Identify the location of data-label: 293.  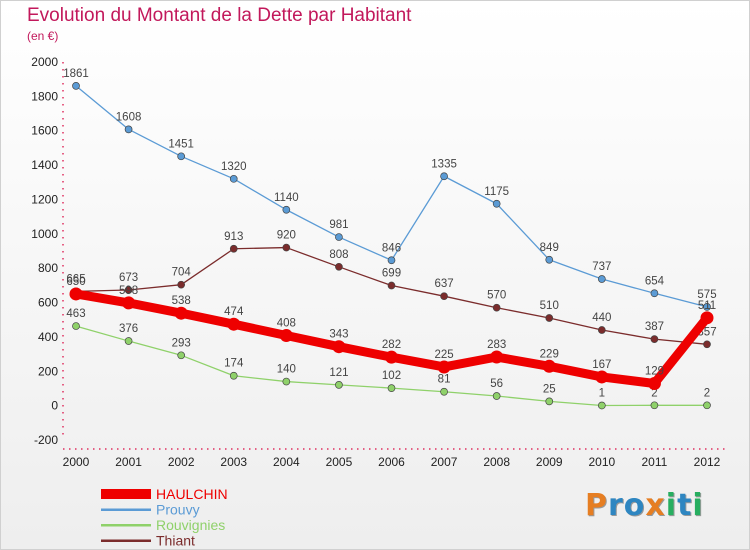
(181, 343).